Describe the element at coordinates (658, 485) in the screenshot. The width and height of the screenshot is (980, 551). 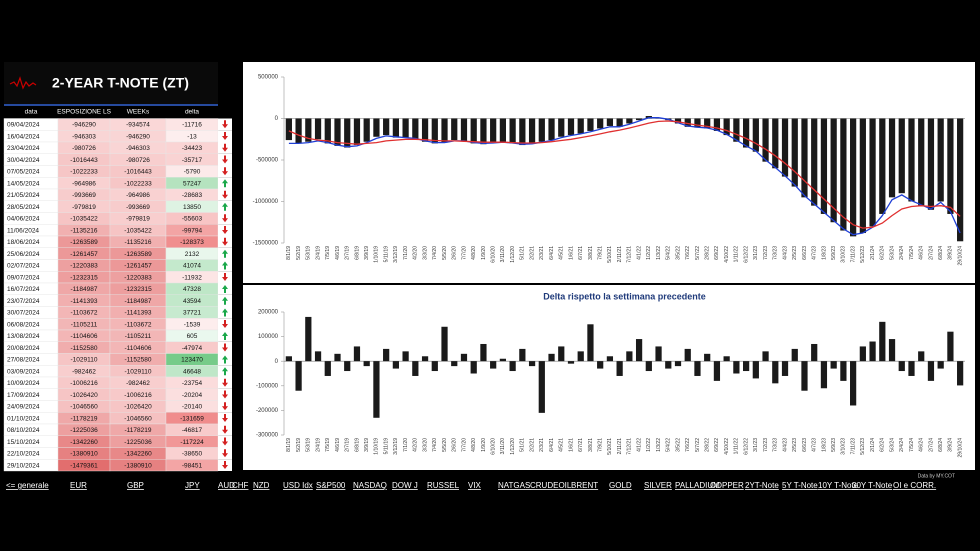
I see `nav-link: SILVER` at that location.